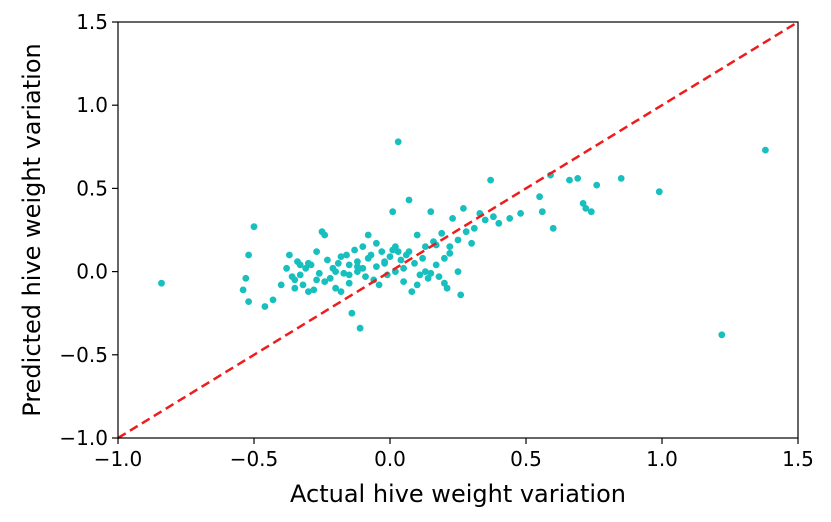 The image size is (831, 522). What do you see at coordinates (390, 459) in the screenshot?
I see `x-tick-label: 0.0` at bounding box center [390, 459].